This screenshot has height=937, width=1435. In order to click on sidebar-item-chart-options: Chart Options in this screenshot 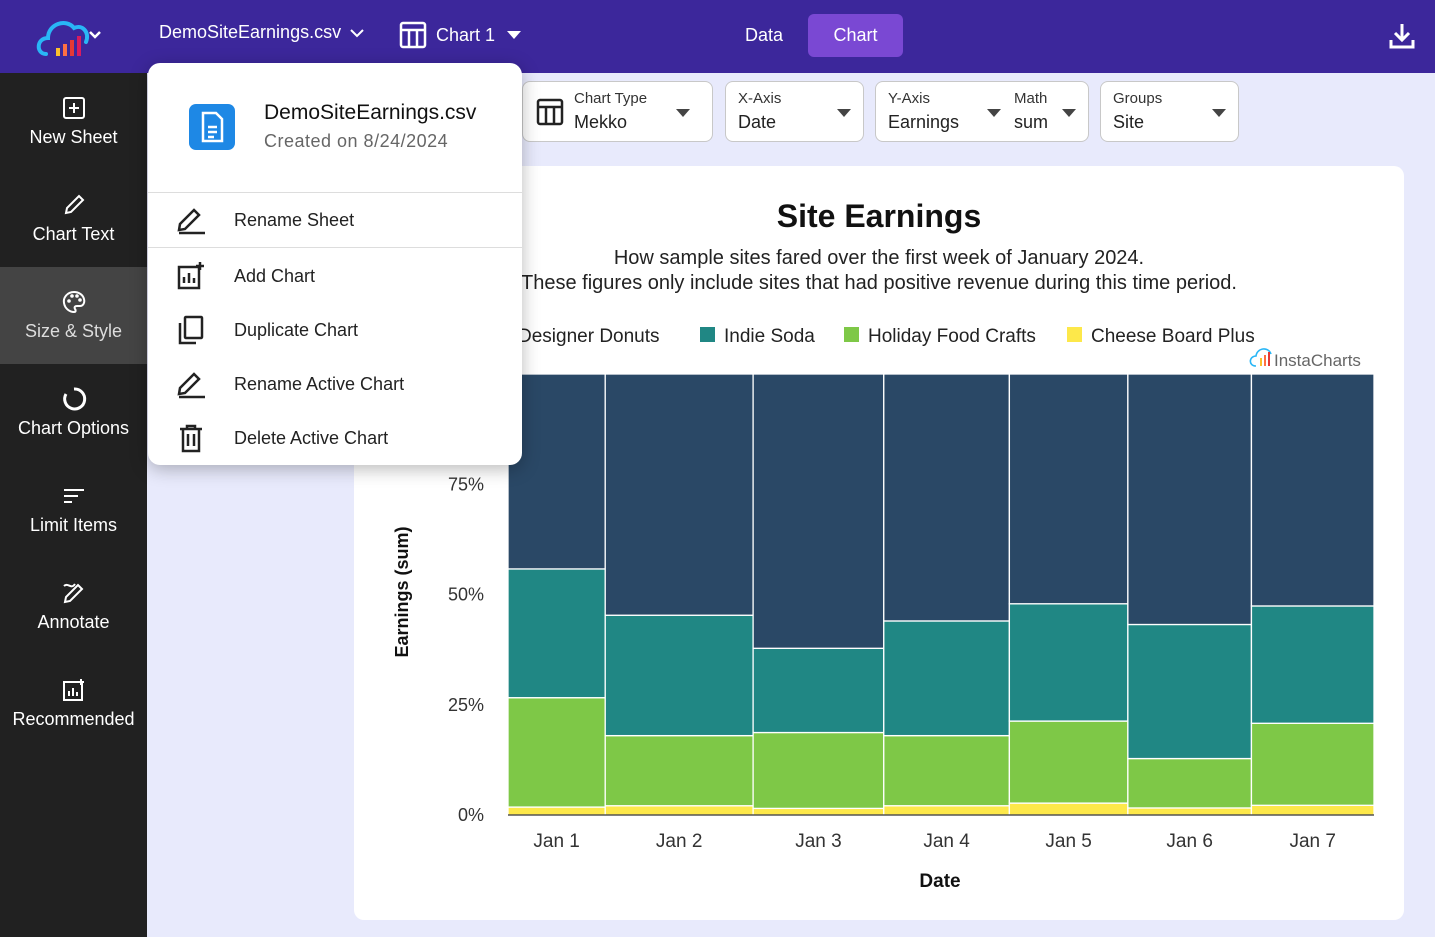, I will do `click(73, 412)`.